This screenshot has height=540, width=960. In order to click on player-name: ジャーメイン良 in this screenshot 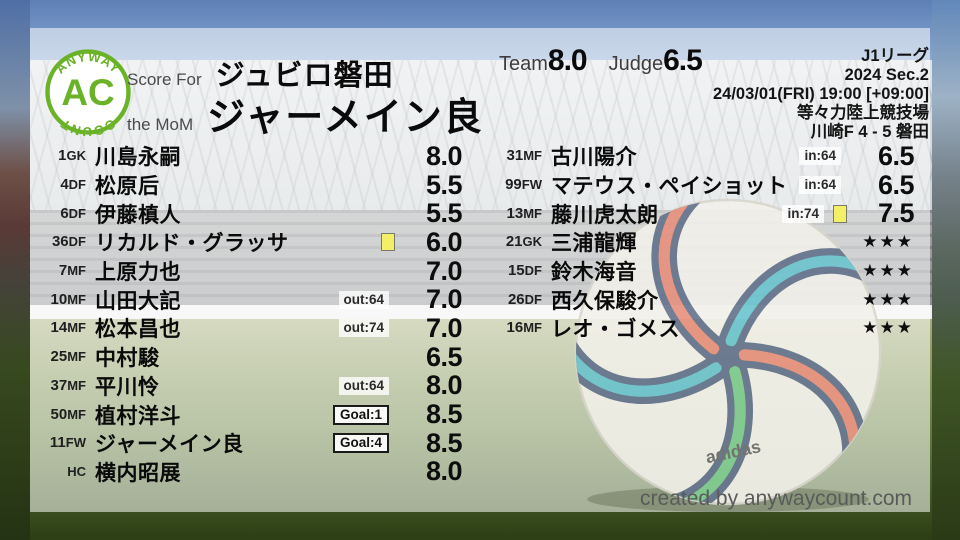, I will do `click(169, 445)`.